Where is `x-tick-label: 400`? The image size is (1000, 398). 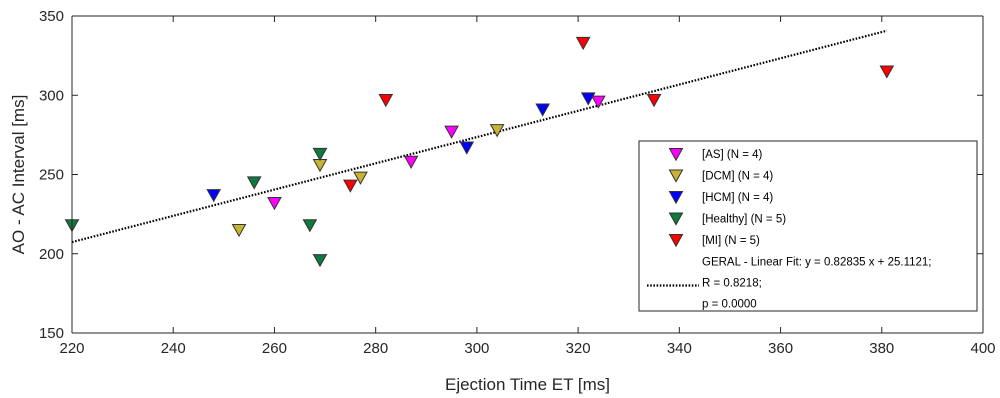
x-tick-label: 400 is located at coordinates (982, 348).